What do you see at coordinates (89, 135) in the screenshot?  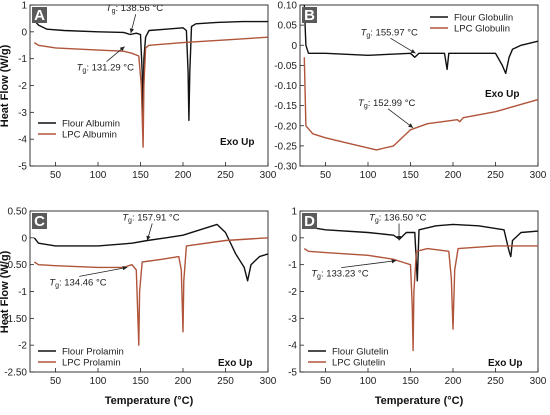 I see `legend-entry: LPC Albumin` at bounding box center [89, 135].